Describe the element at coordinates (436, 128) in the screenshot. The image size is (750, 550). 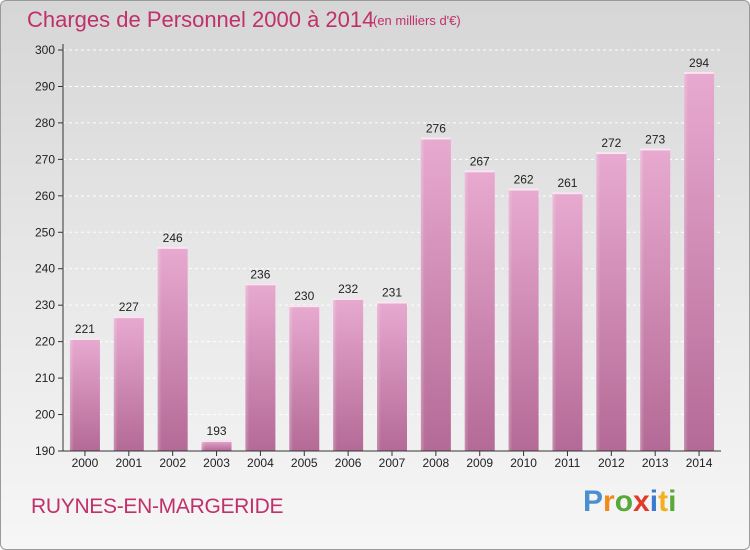
I see `bar-value-label: 276` at that location.